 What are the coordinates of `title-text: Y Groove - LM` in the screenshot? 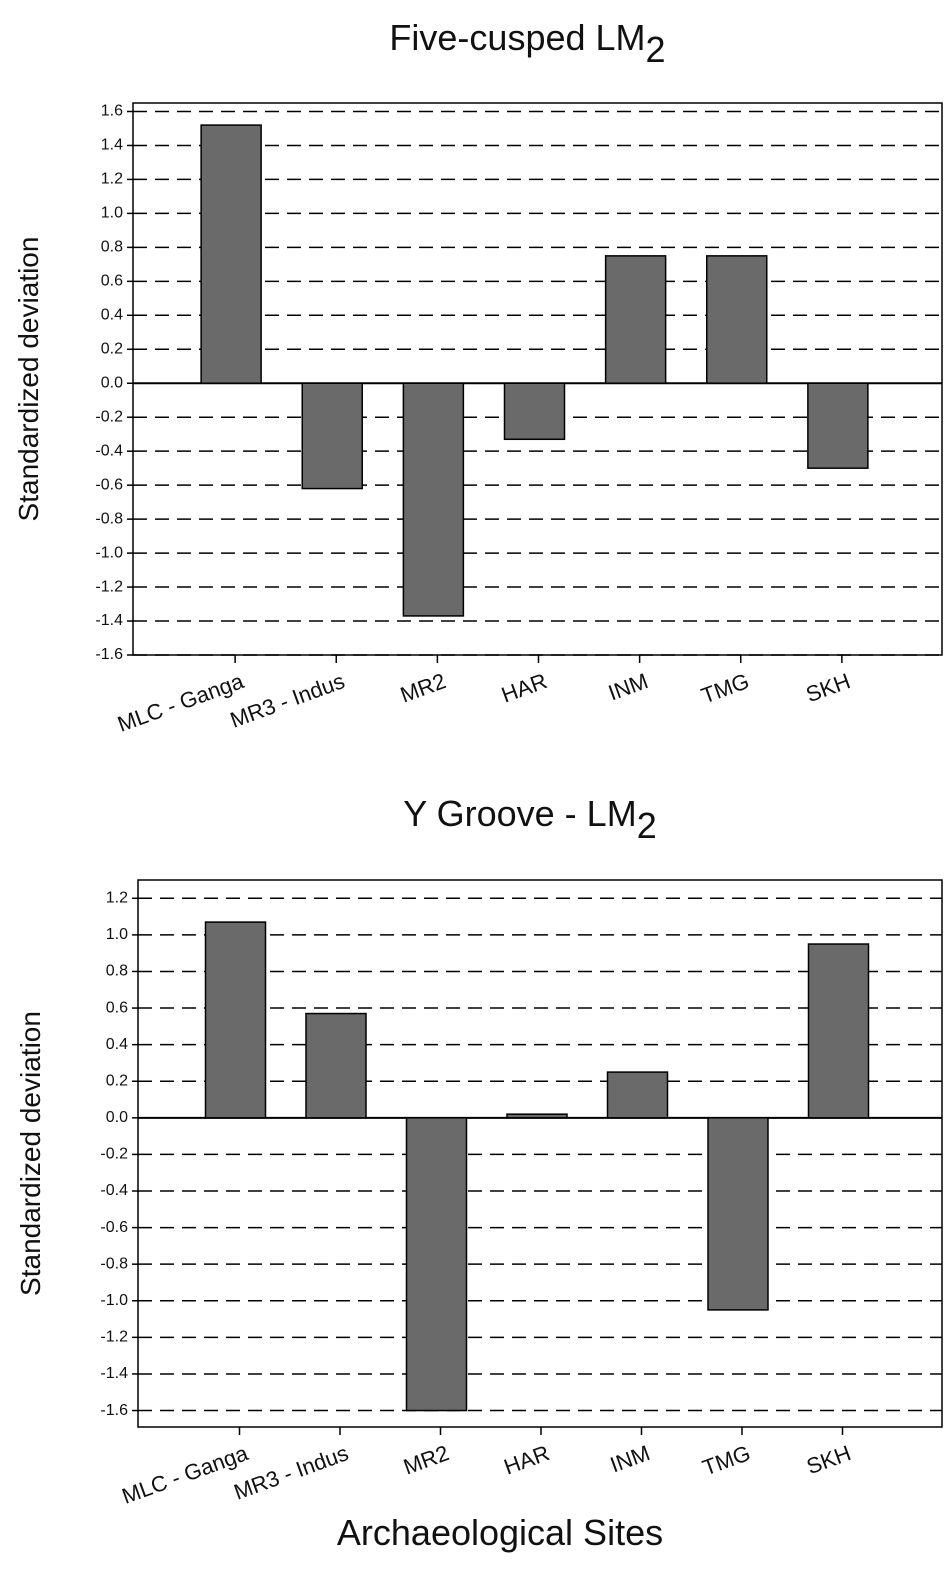 It's located at (519, 813).